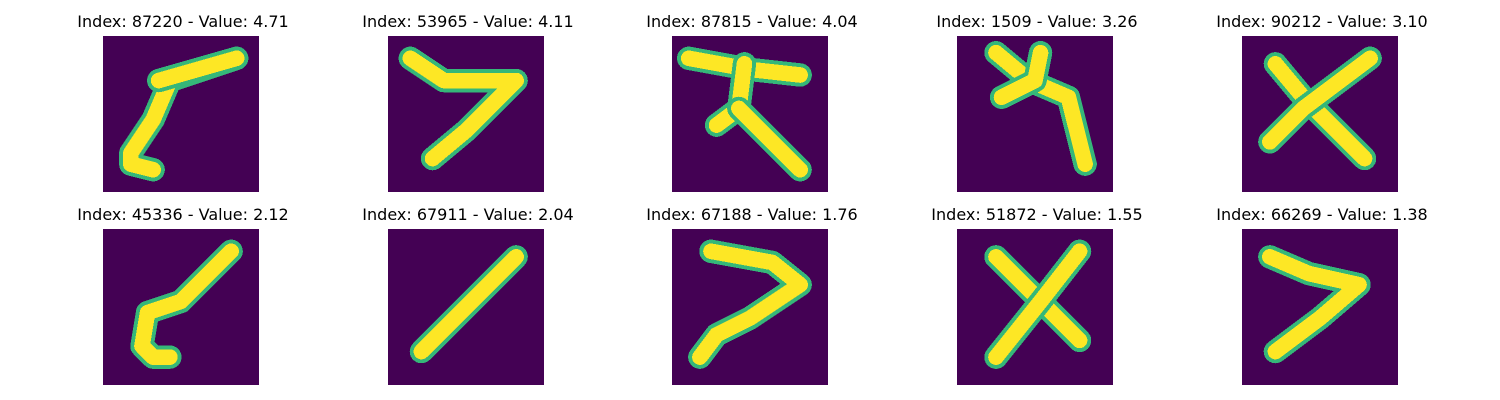 The width and height of the screenshot is (1500, 400). I want to click on panel-title: Index: 45336 - Value: 2.12, so click(183, 214).